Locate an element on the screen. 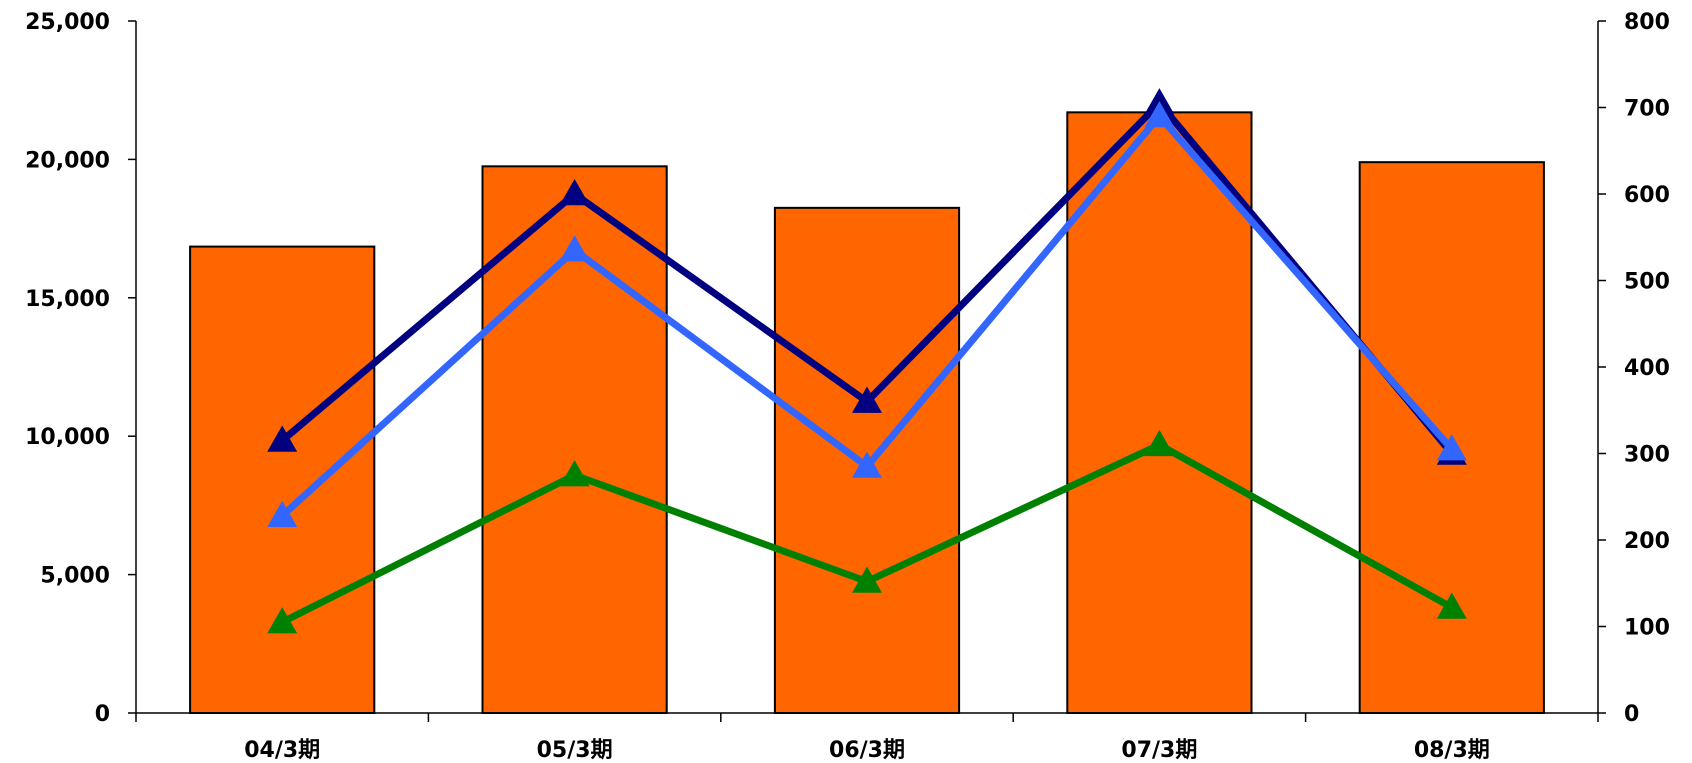 This screenshot has width=1692, height=763. y-left-tick-label: 20,000 is located at coordinates (67, 160).